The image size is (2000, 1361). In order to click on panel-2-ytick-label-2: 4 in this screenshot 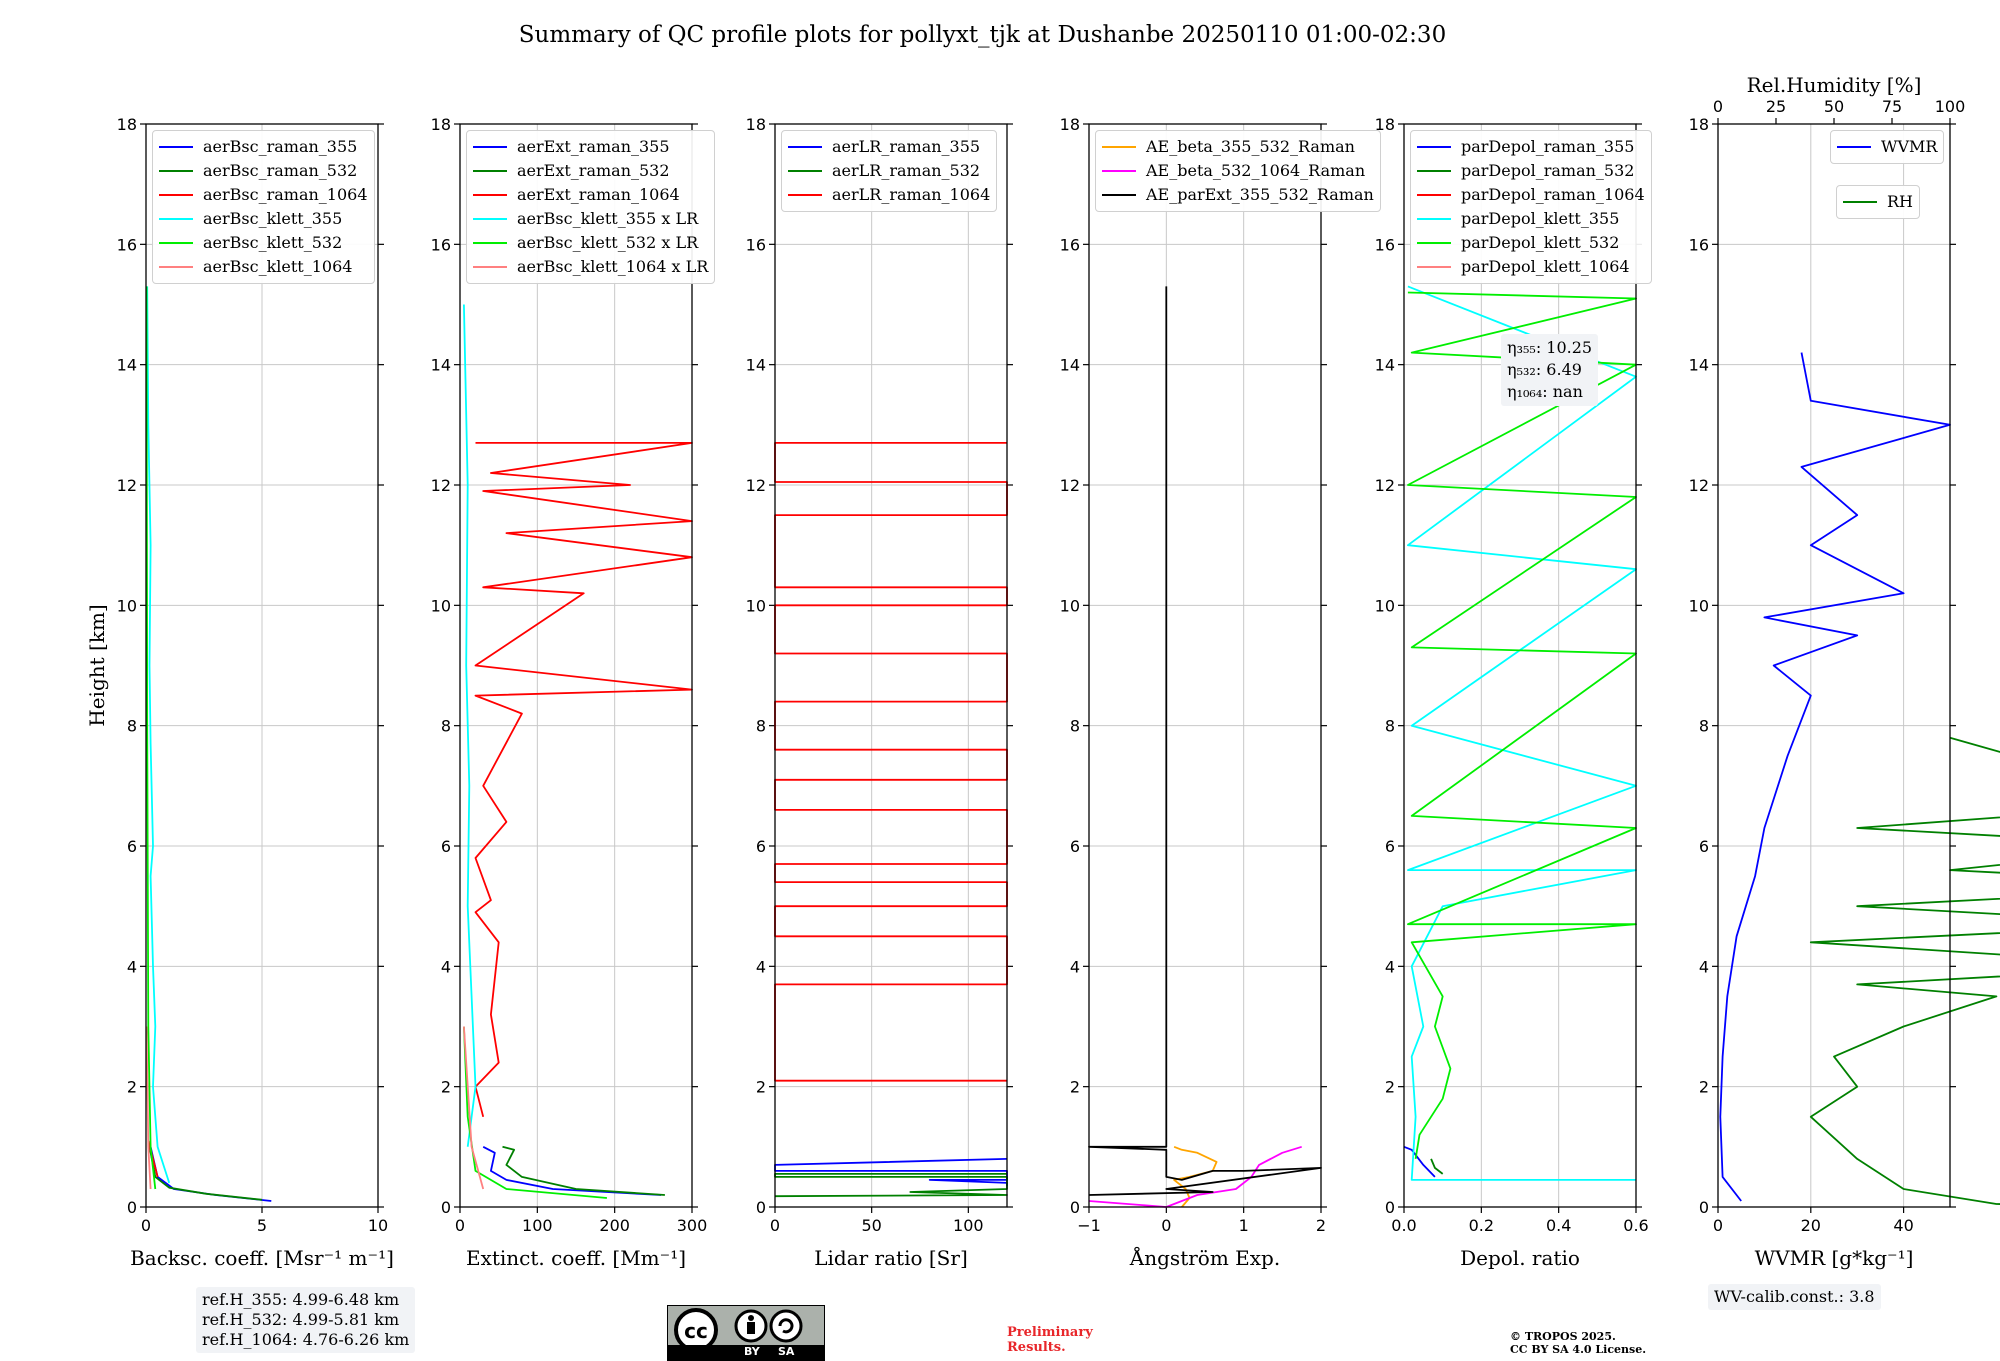, I will do `click(446, 966)`.